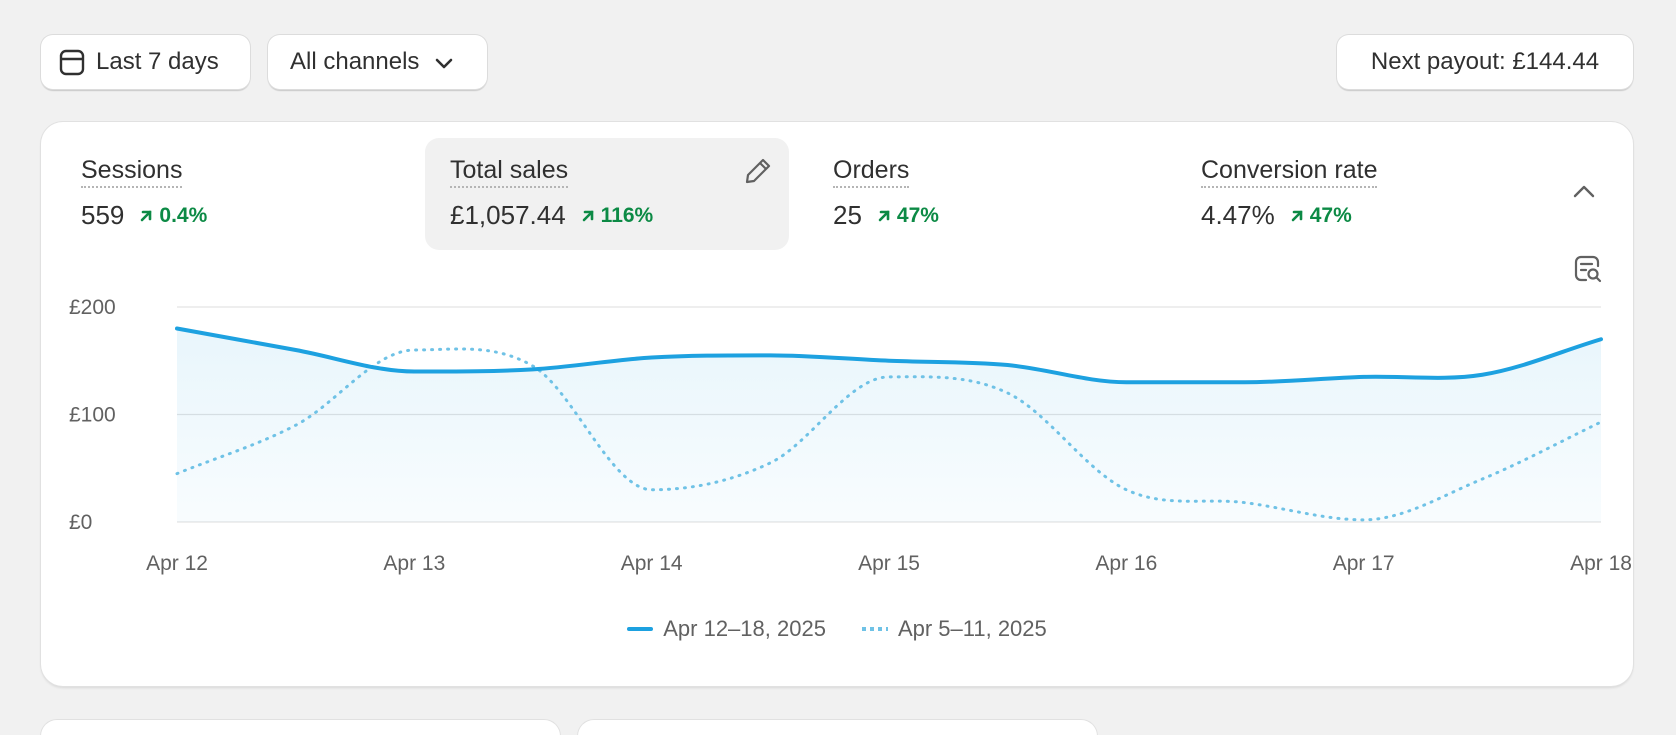  Describe the element at coordinates (183, 215) in the screenshot. I see `metric-change-value: 0.4%` at that location.